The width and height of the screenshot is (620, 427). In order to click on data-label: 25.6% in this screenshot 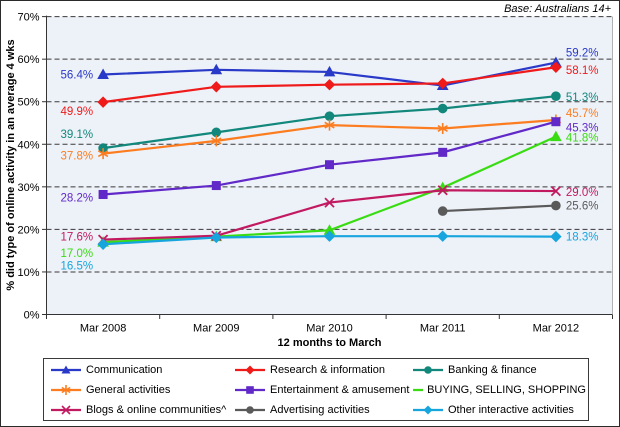, I will do `click(582, 207)`.